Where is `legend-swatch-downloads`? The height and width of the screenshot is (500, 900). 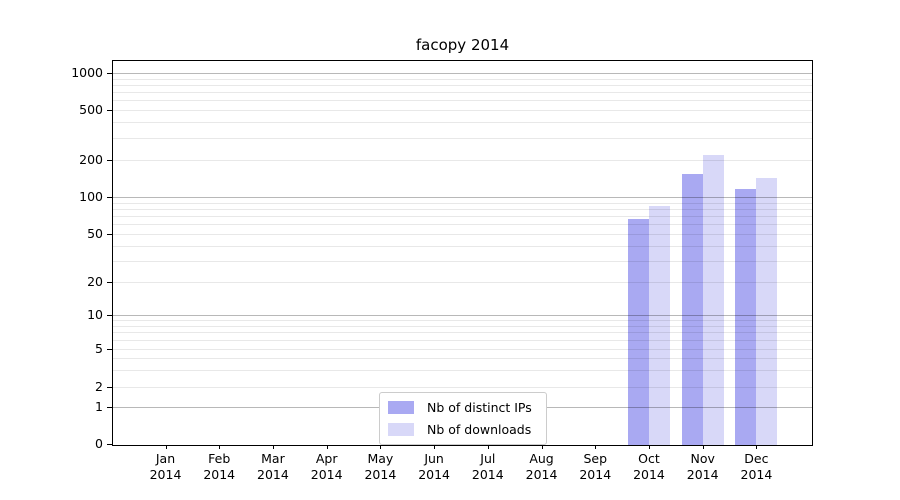 legend-swatch-downloads is located at coordinates (401, 429).